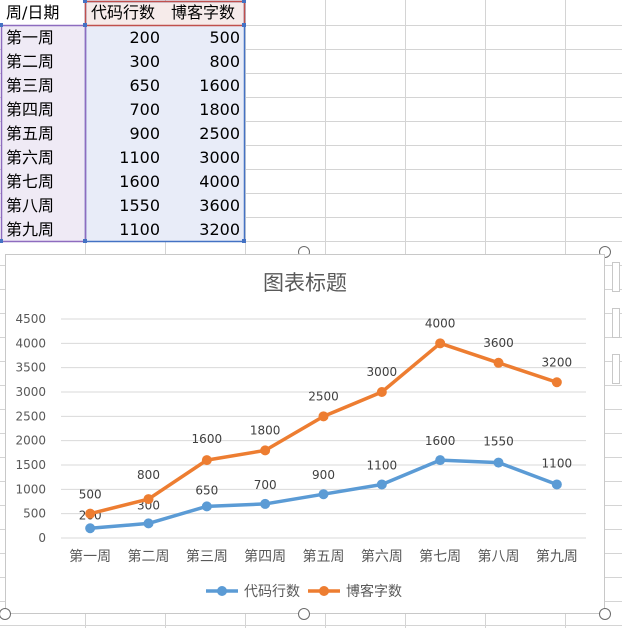 The width and height of the screenshot is (622, 628). I want to click on week-cell: 第三周, so click(30, 85).